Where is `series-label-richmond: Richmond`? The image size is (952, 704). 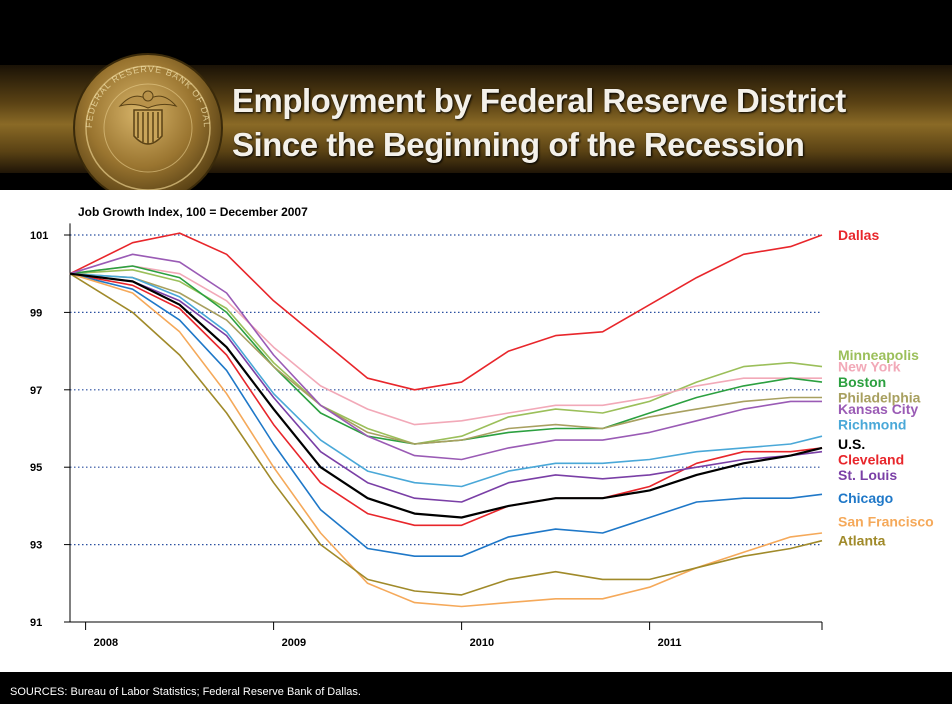 series-label-richmond: Richmond is located at coordinates (872, 425).